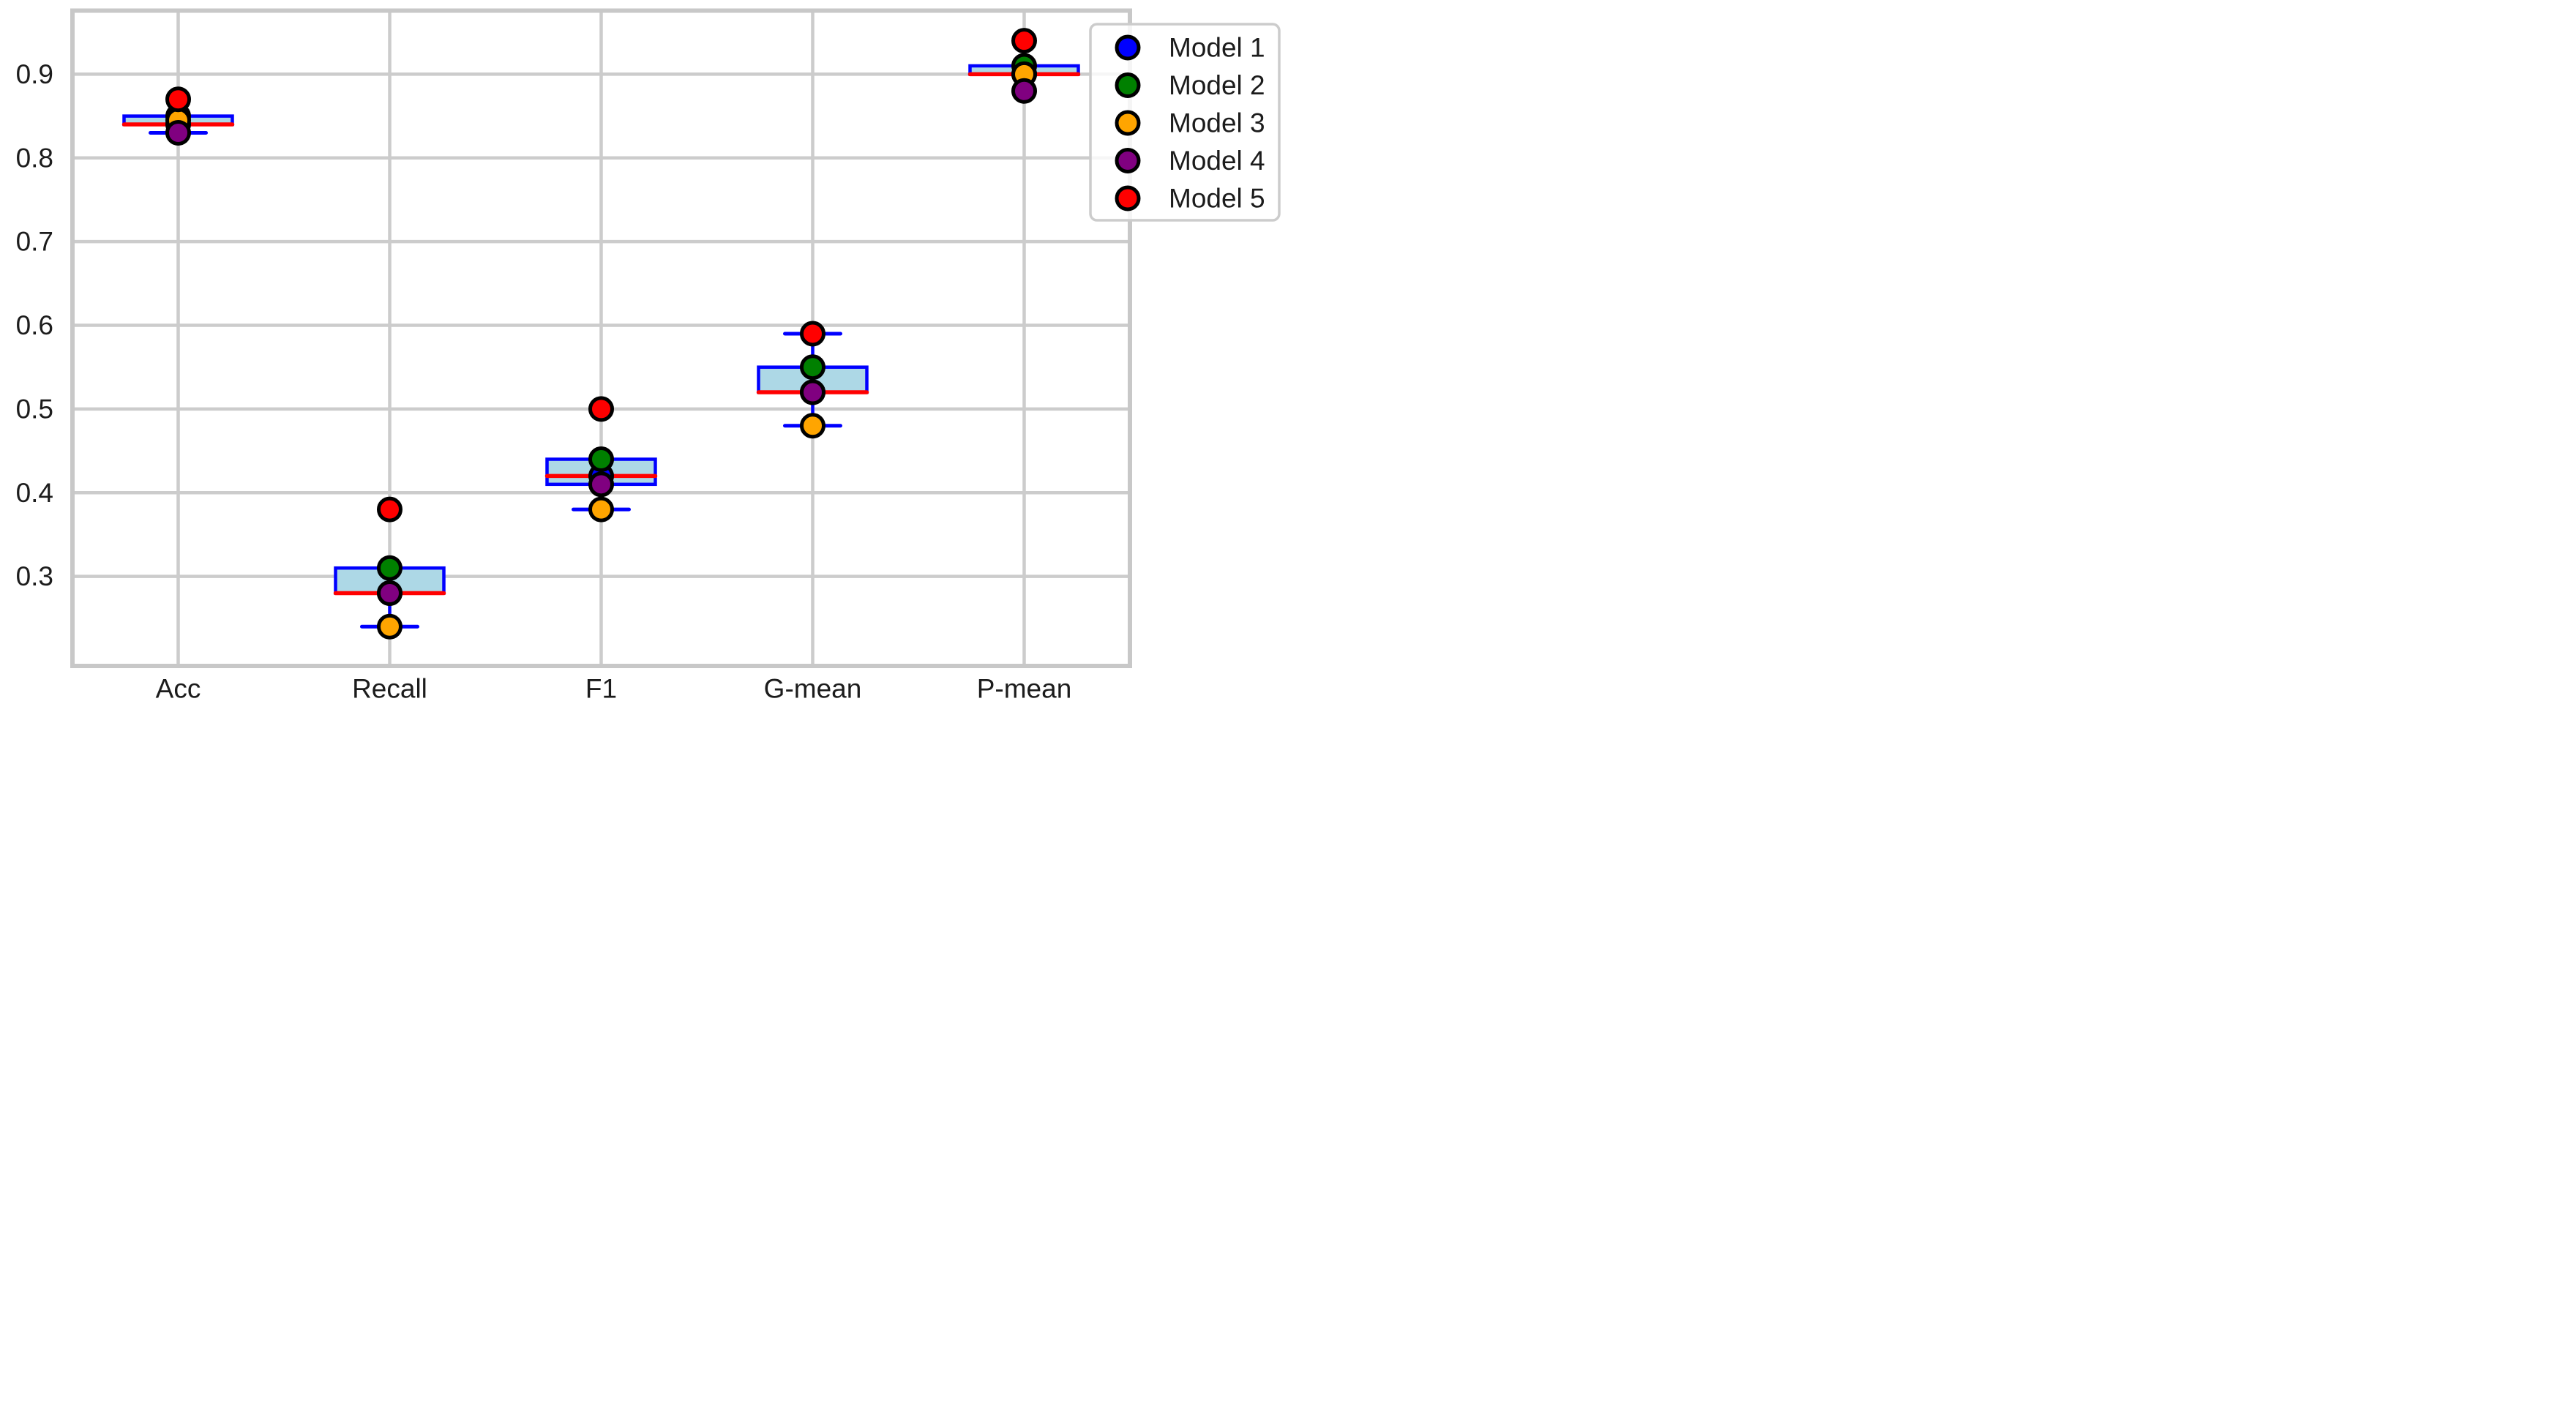 The height and width of the screenshot is (1419, 2576). I want to click on scatter-point-model-4-recall, so click(389, 593).